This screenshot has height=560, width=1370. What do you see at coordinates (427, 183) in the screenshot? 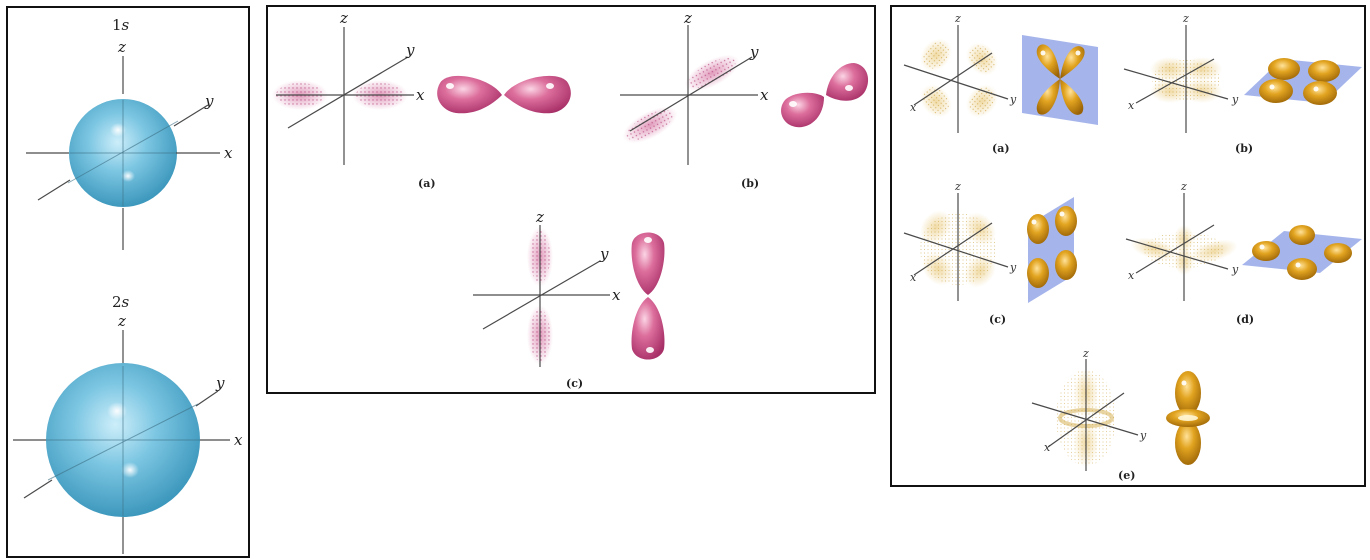
I see `p-caption-a: (a)` at bounding box center [427, 183].